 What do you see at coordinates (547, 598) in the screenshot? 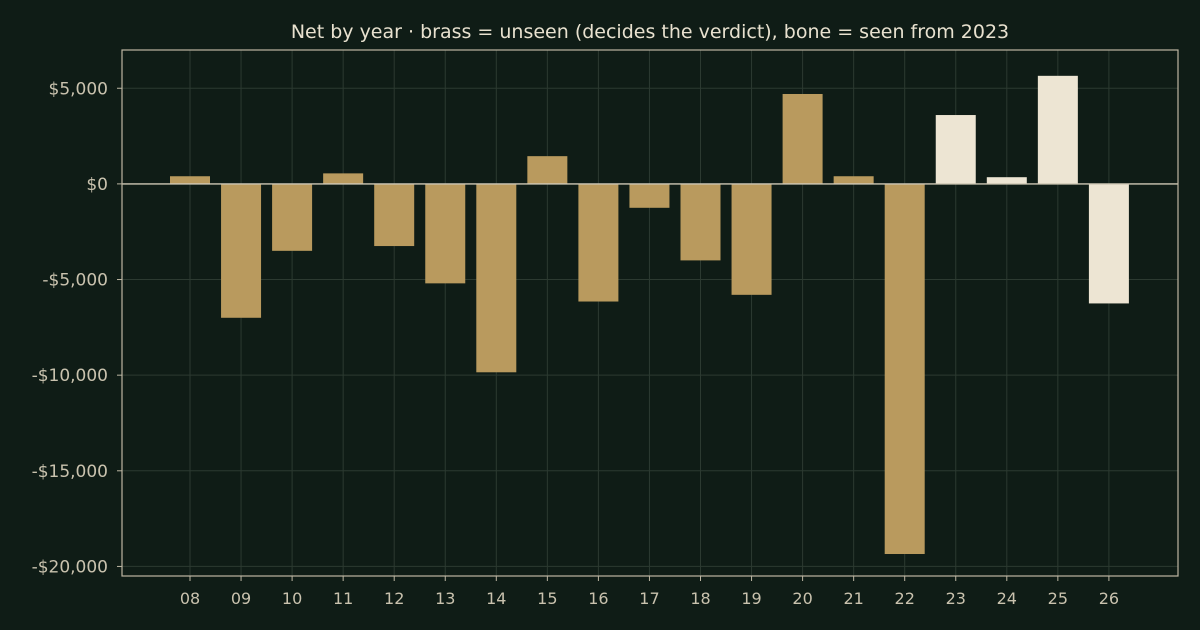
I see `x-tick-label: 15` at bounding box center [547, 598].